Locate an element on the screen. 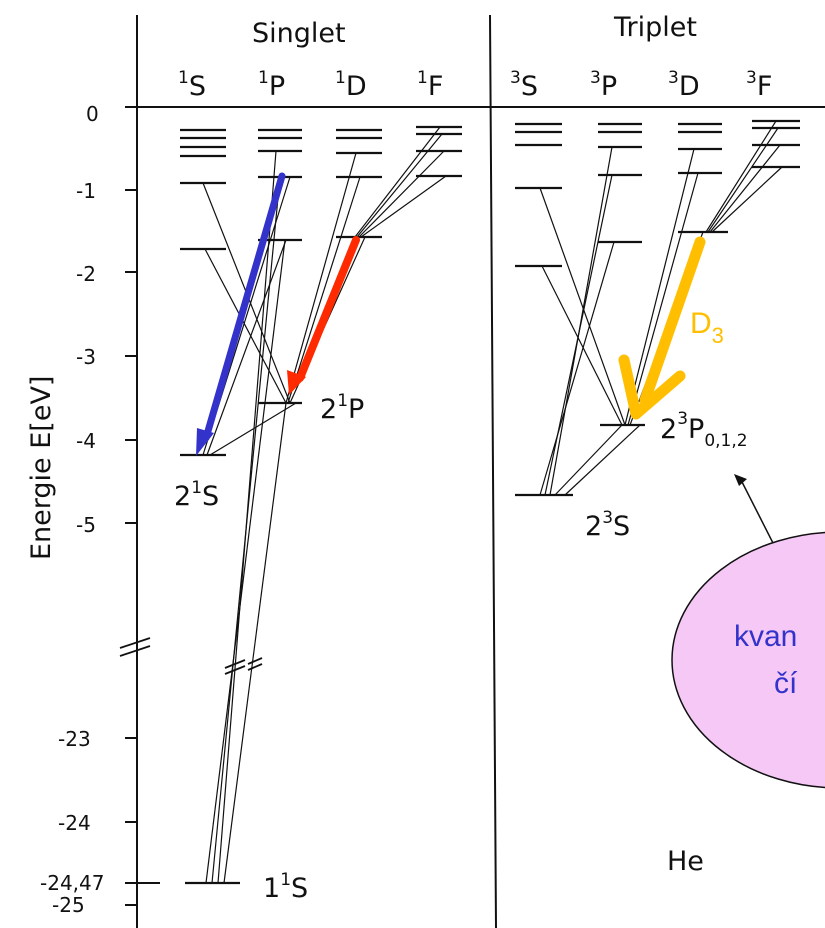 This screenshot has width=825, height=928. level-label-1-1S: 11S is located at coordinates (285, 887).